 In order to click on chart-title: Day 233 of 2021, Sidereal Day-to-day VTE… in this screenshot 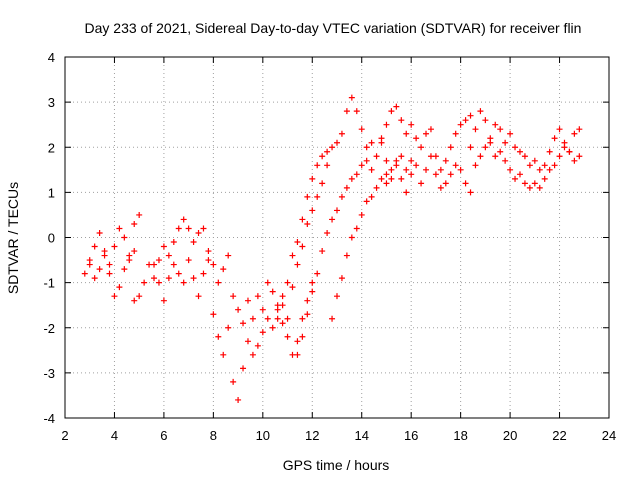, I will do `click(333, 28)`.